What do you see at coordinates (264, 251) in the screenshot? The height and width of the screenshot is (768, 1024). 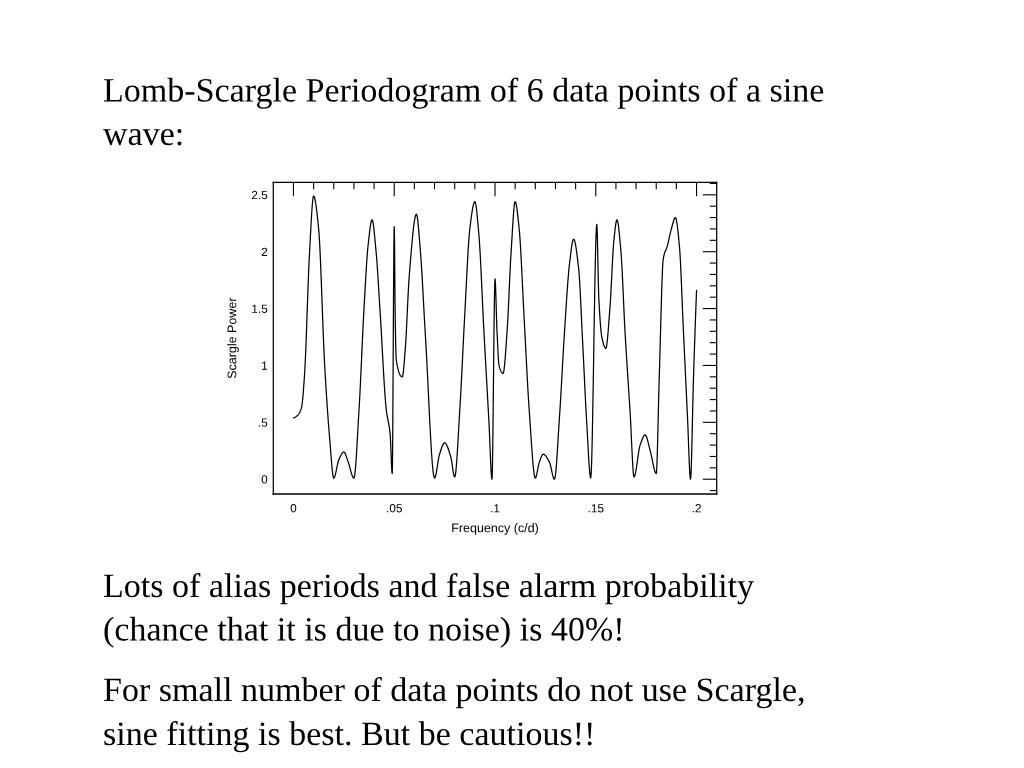 I see `y-tick-label: 2` at bounding box center [264, 251].